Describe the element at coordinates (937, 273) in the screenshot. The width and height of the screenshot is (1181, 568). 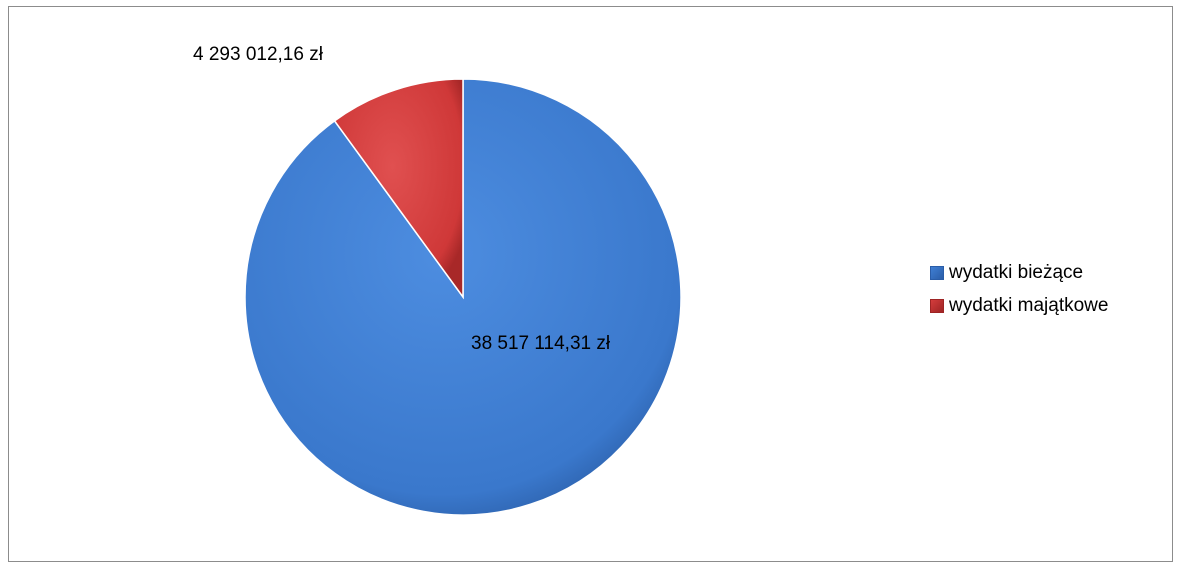
I see `legend-swatch-blue` at that location.